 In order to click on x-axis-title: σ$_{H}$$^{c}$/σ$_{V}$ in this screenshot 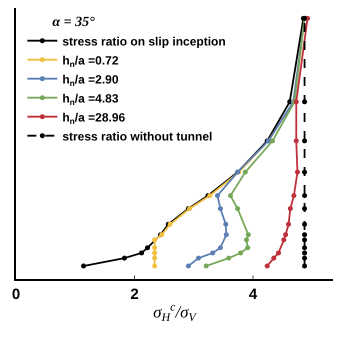, I will do `click(175, 312)`.